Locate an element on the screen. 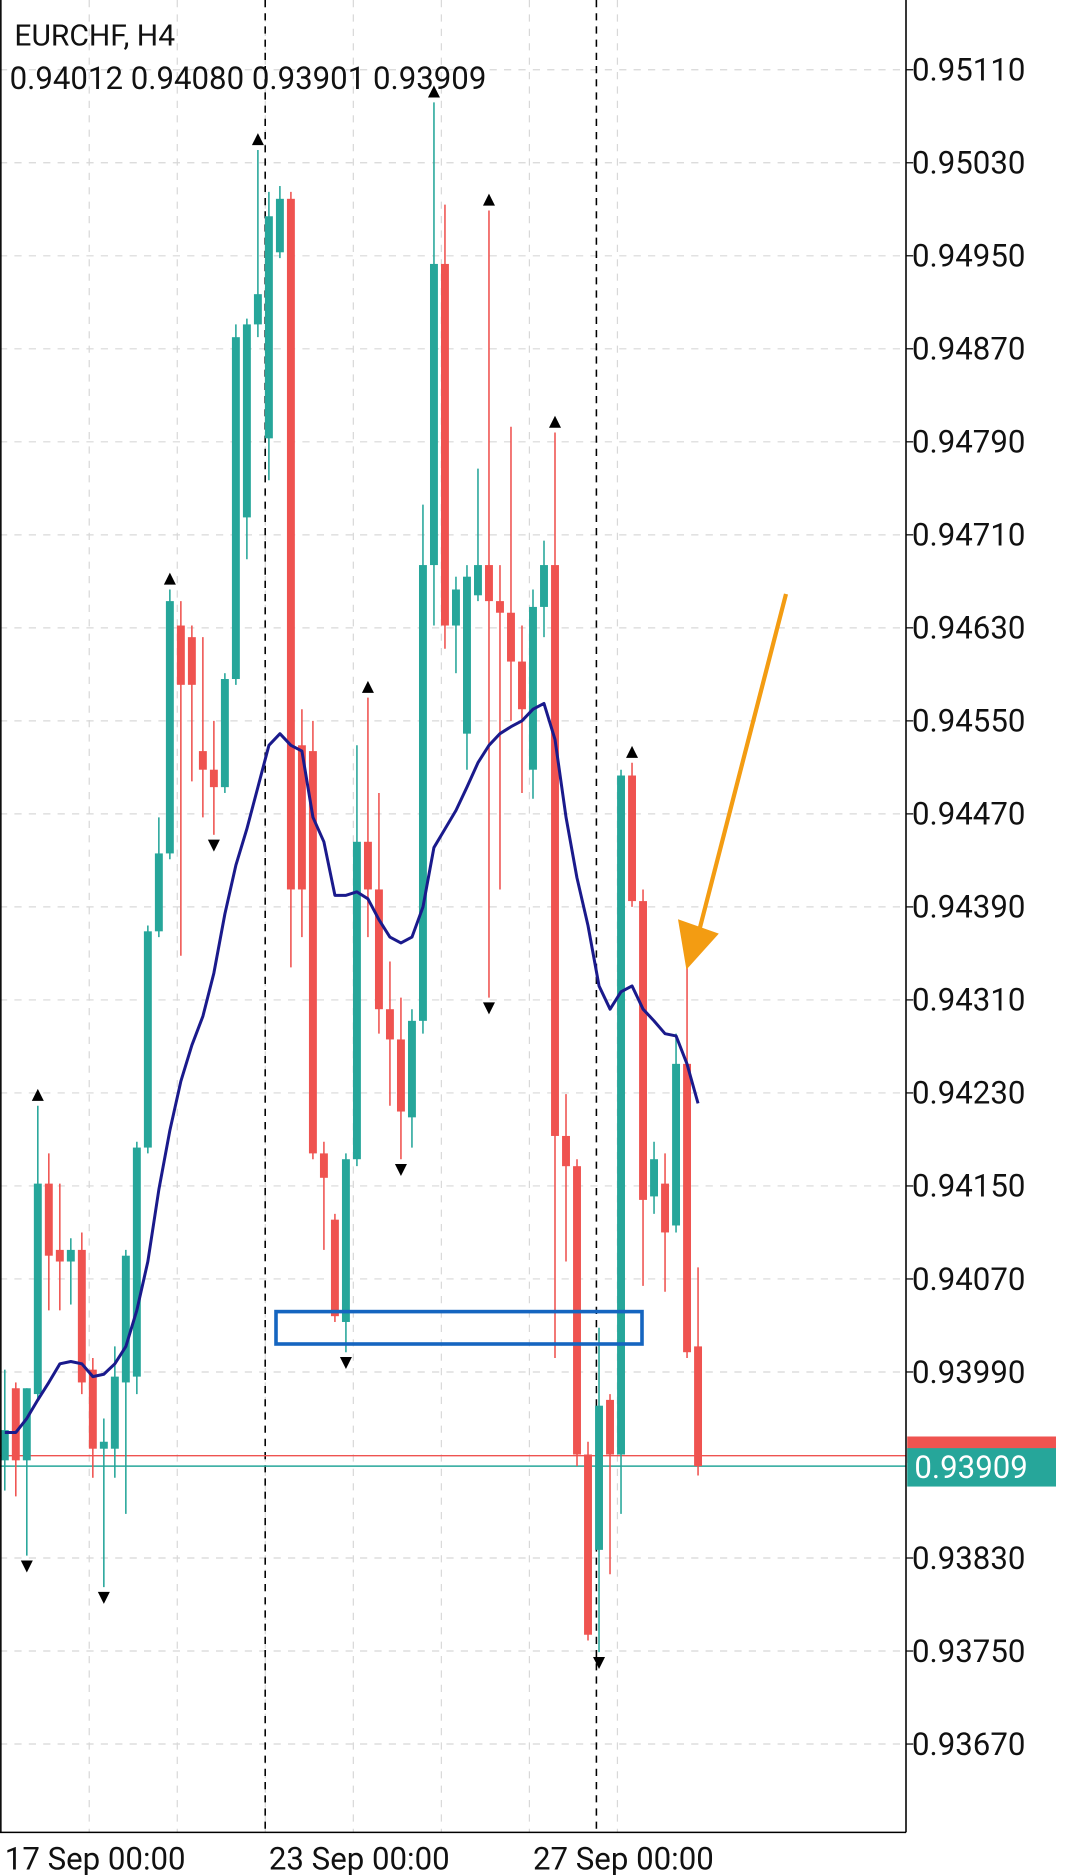  y-tick-label: 0.94390 is located at coordinates (968, 907).